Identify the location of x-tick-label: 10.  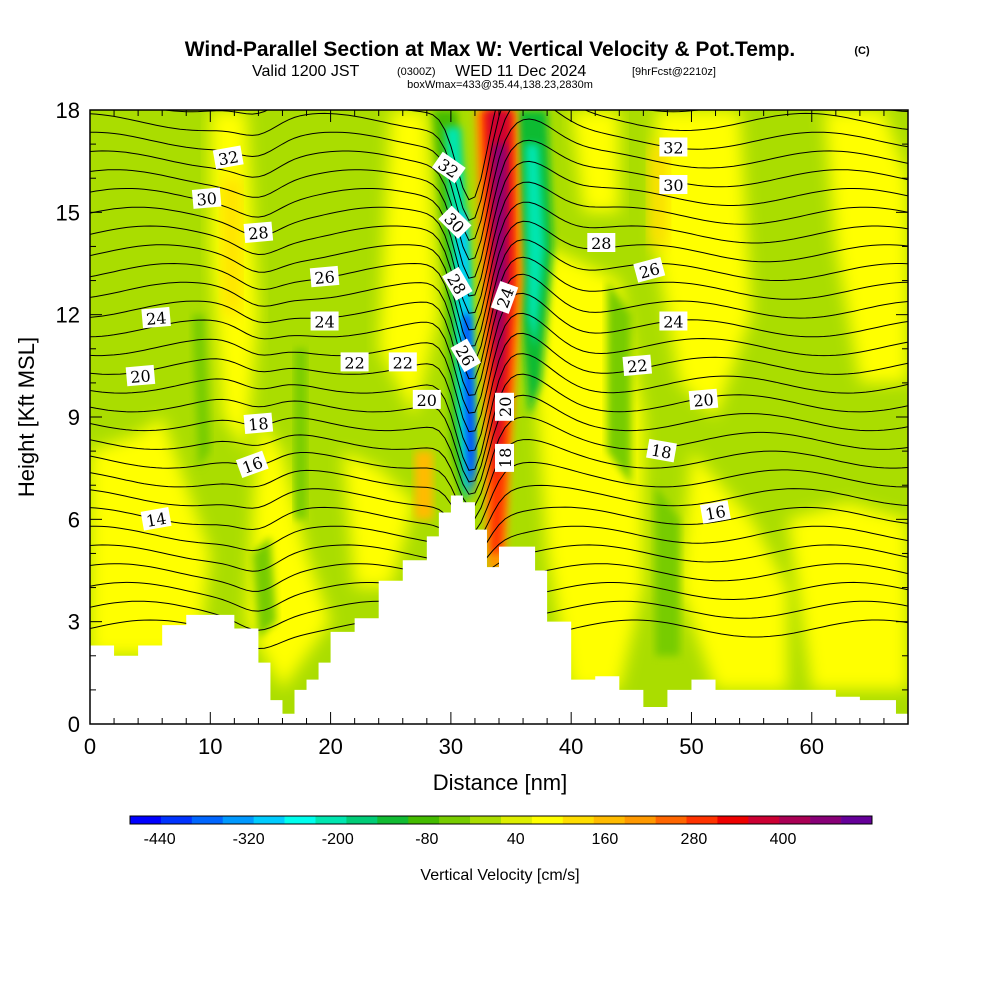
(210, 746).